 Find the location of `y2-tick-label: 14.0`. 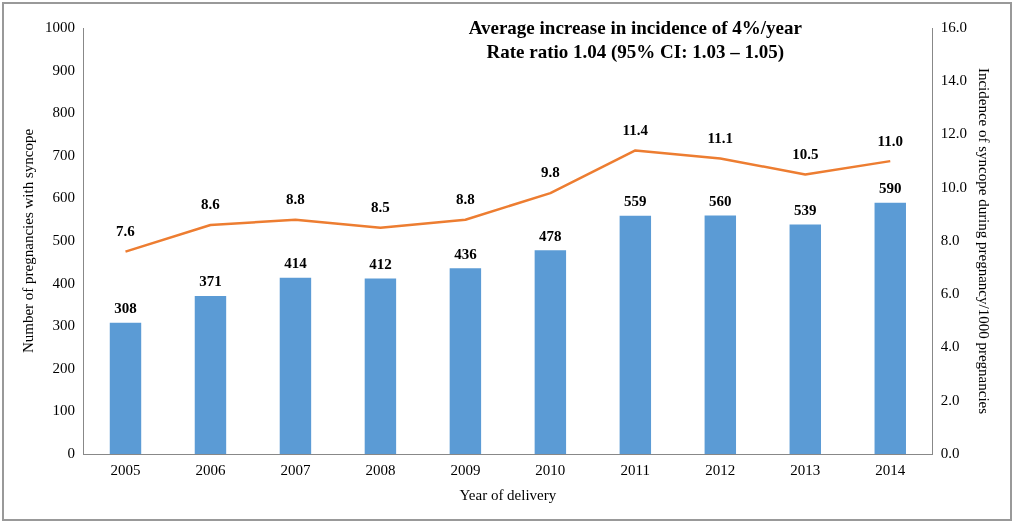

y2-tick-label: 14.0 is located at coordinates (953, 80).